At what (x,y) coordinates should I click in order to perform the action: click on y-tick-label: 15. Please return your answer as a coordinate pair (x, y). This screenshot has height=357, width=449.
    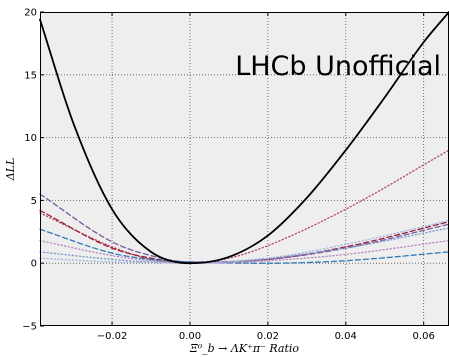
    Looking at the image, I should click on (30, 75).